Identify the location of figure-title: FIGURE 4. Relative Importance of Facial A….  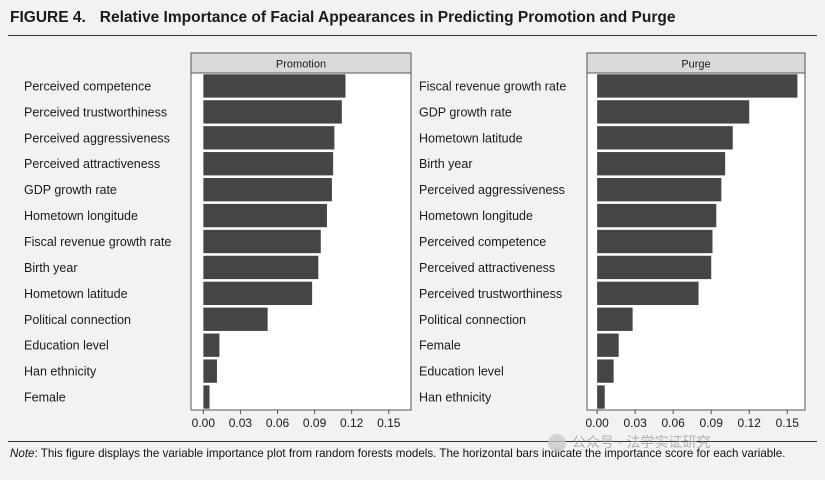
(342, 18).